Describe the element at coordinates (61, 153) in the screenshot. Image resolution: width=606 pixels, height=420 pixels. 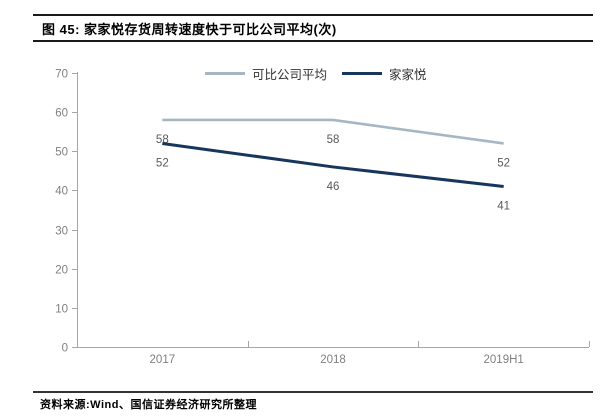
I see `y-tick-label: 50` at that location.